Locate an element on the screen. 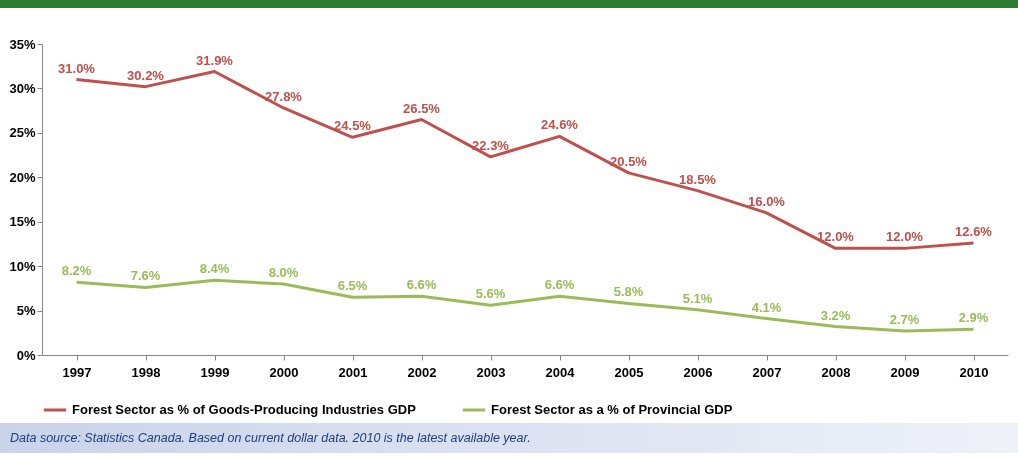 Image resolution: width=1018 pixels, height=457 pixels. data-label: 8.2% is located at coordinates (76, 271).